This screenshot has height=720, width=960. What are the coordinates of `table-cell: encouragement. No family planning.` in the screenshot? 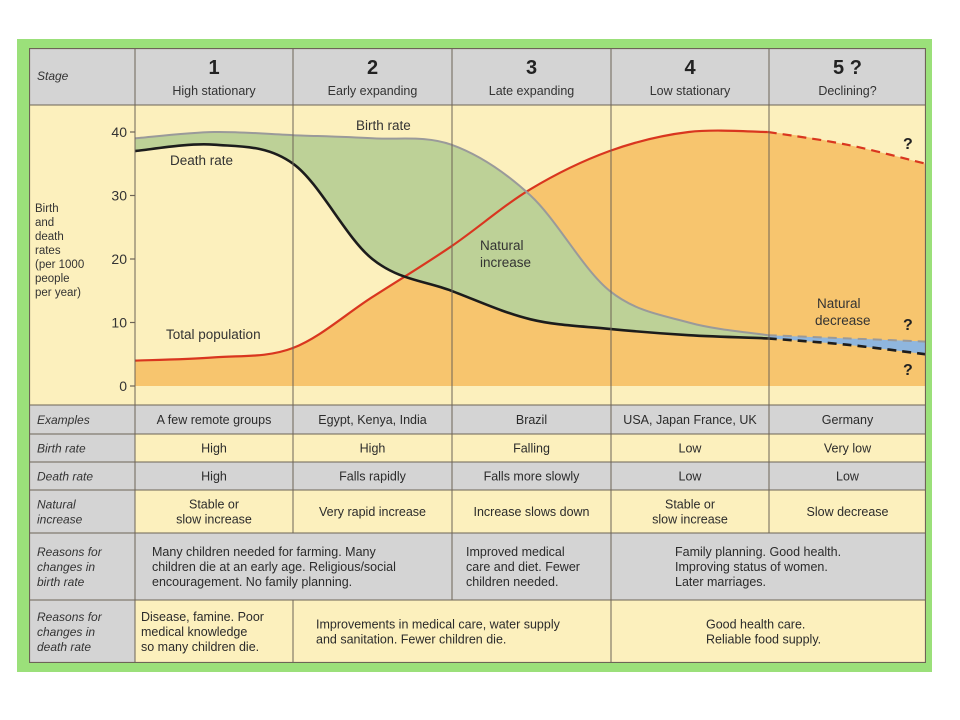 It's located at (252, 582).